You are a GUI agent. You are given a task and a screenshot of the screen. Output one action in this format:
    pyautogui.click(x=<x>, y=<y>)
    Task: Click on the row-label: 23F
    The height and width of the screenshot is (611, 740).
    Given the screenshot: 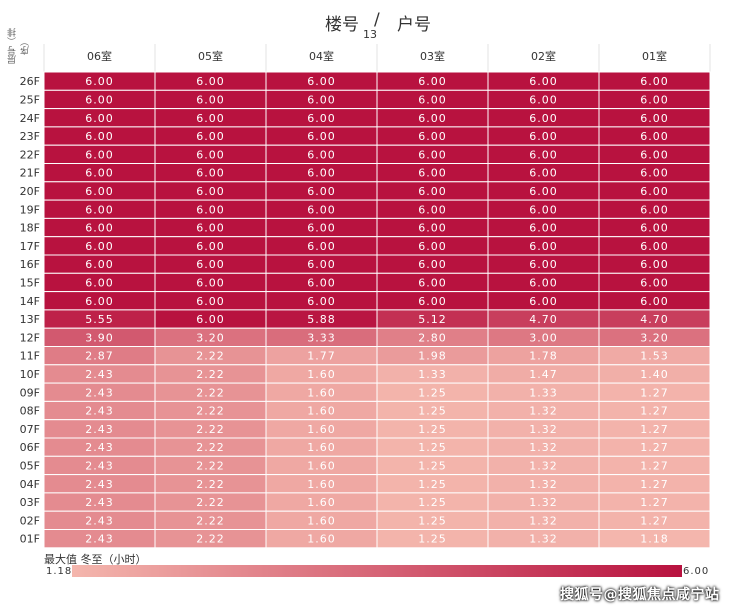 What is the action you would take?
    pyautogui.click(x=30, y=136)
    